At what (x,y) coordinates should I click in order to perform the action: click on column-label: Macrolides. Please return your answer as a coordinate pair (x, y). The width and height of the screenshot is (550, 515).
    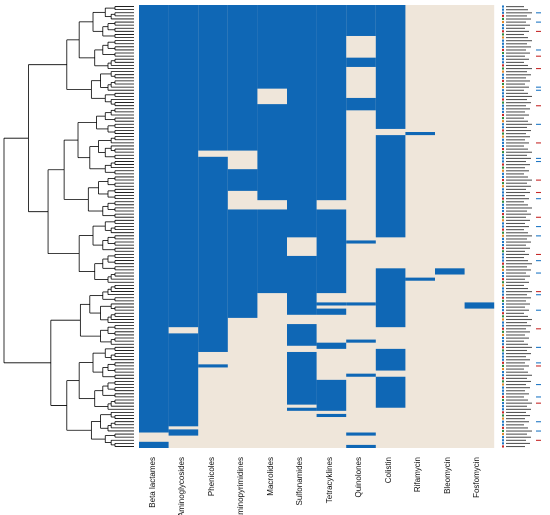
    Looking at the image, I should click on (270, 476).